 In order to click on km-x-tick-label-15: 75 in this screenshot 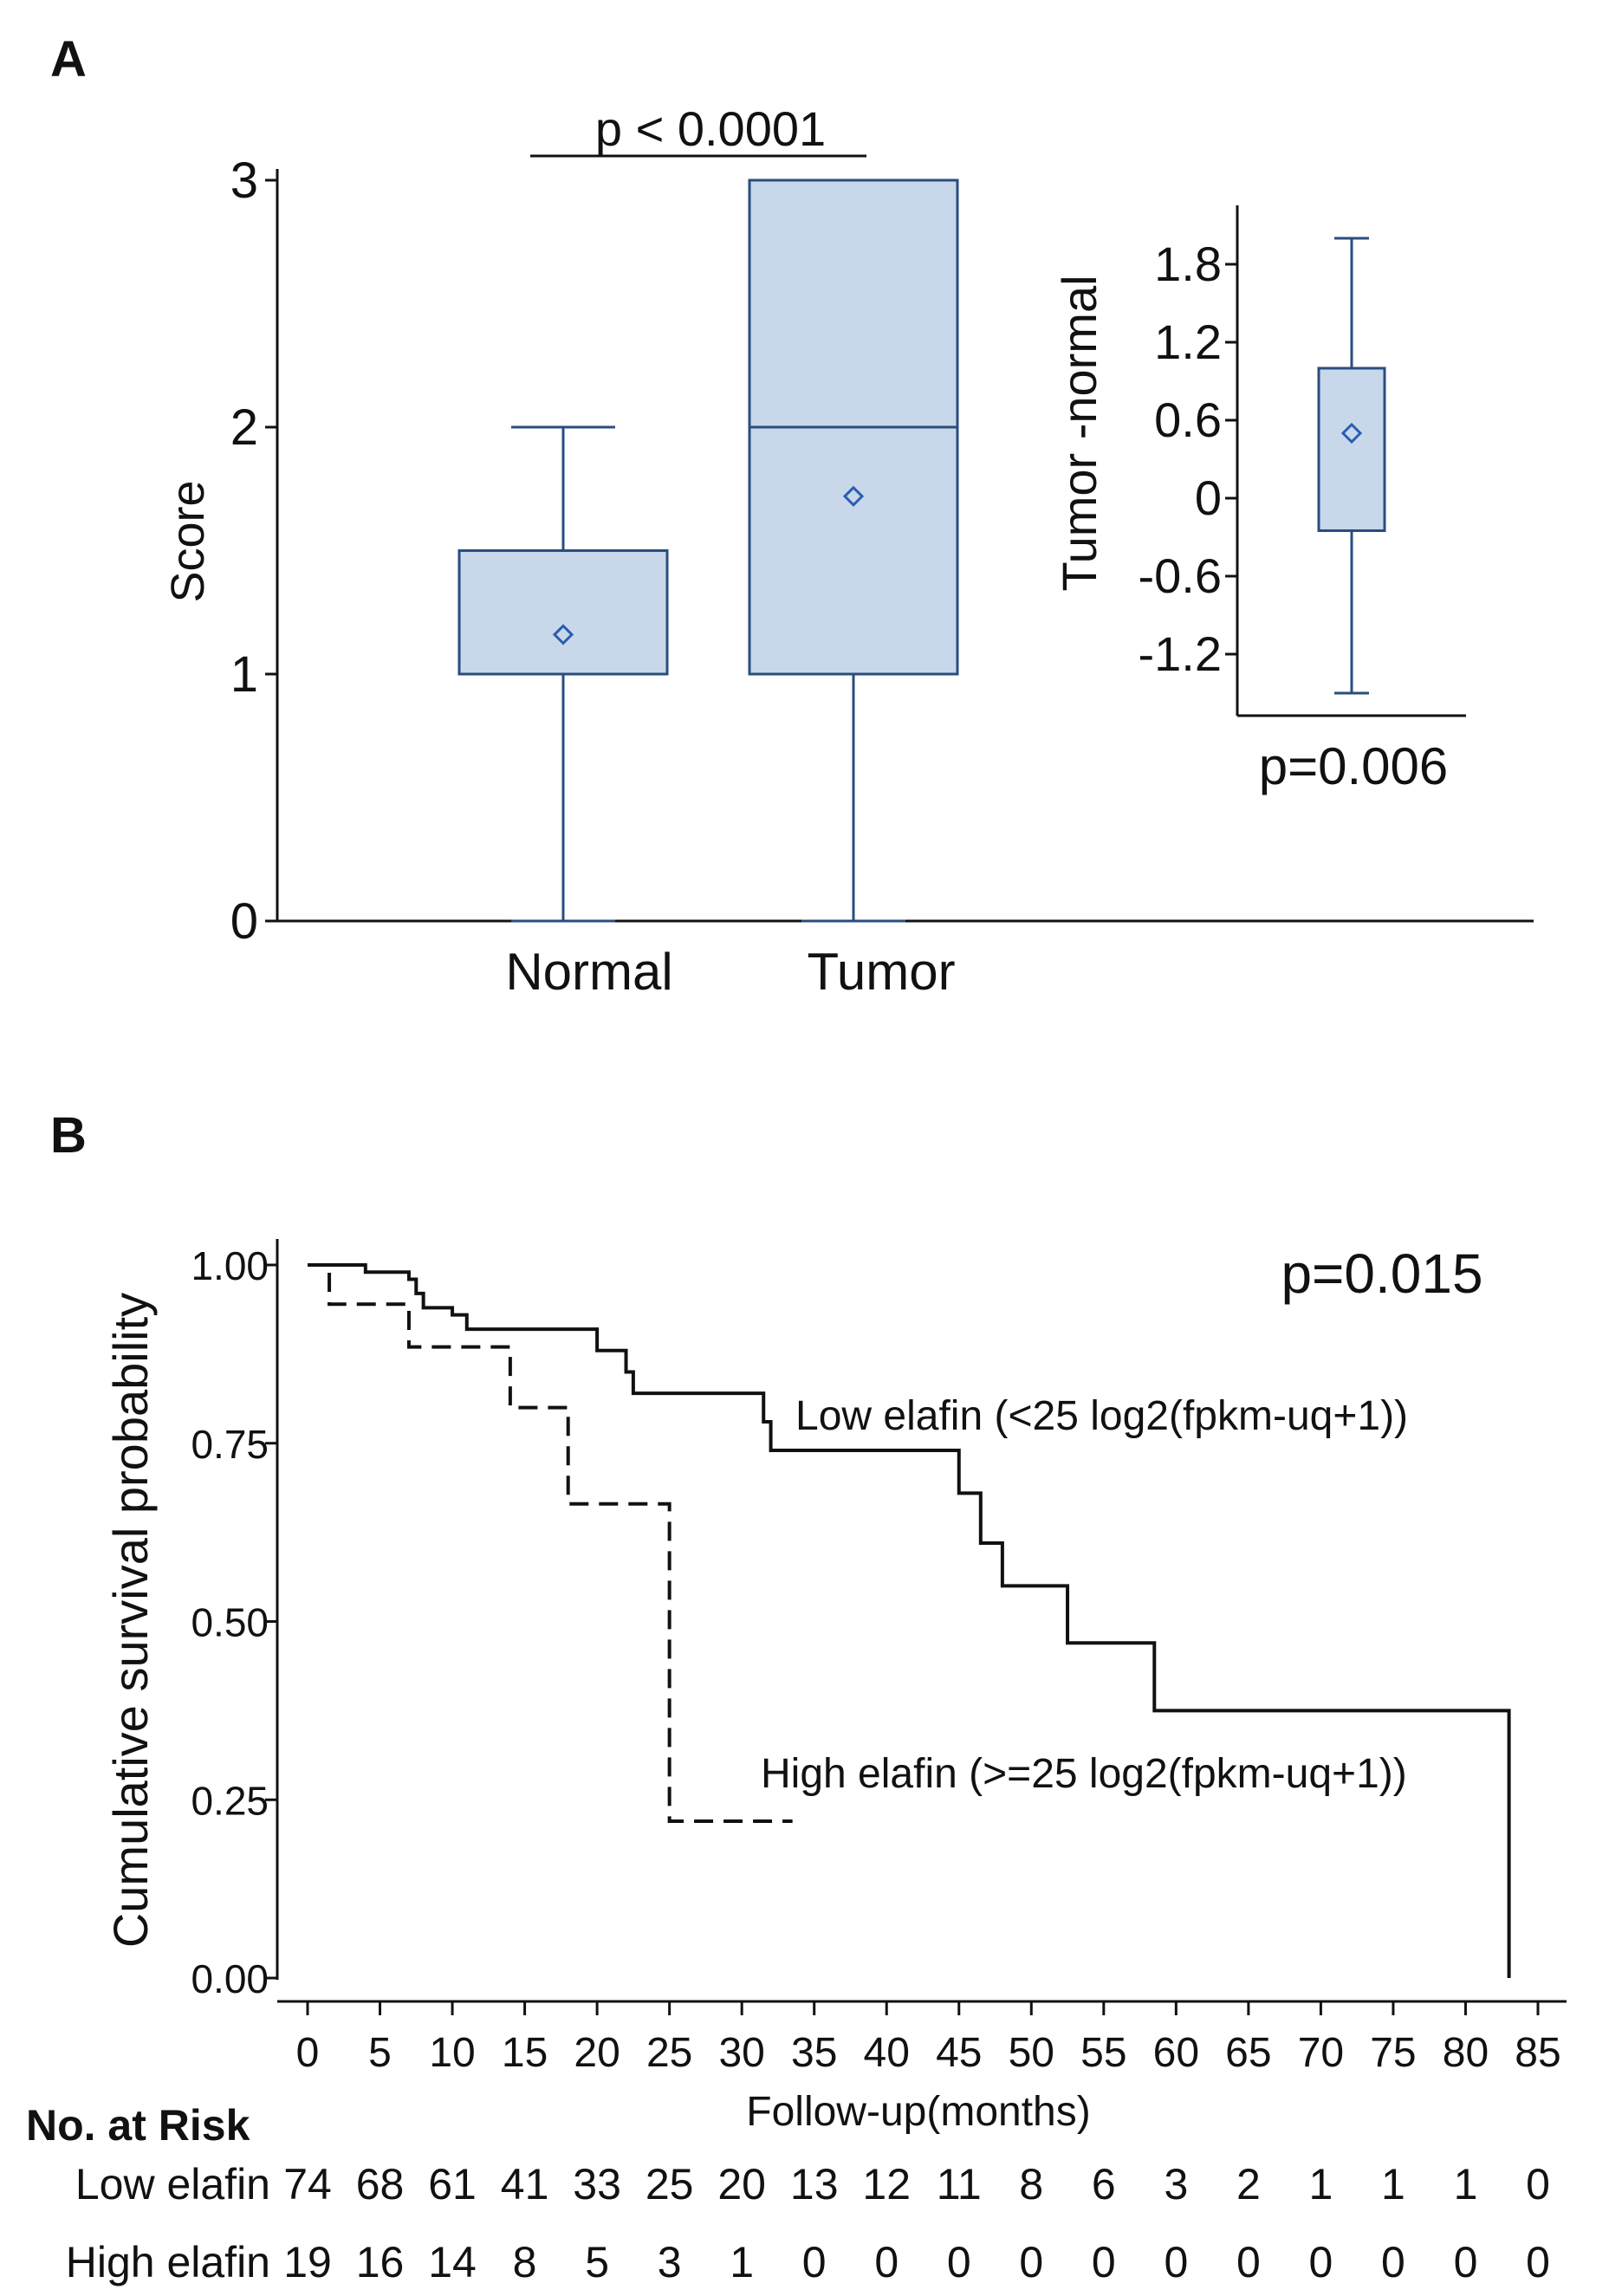, I will do `click(1393, 2053)`.